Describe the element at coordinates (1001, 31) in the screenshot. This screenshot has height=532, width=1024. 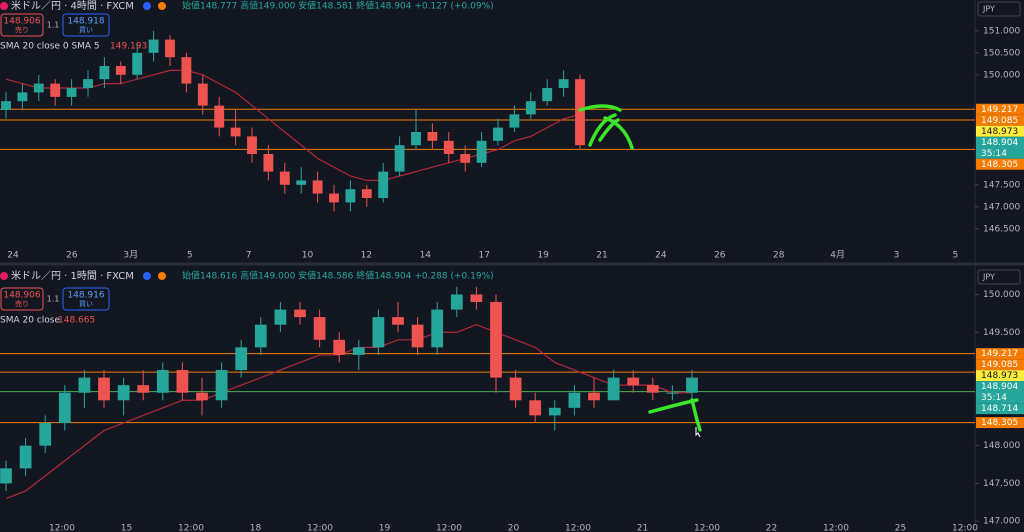
I see `y-tick-label: 151.000` at that location.